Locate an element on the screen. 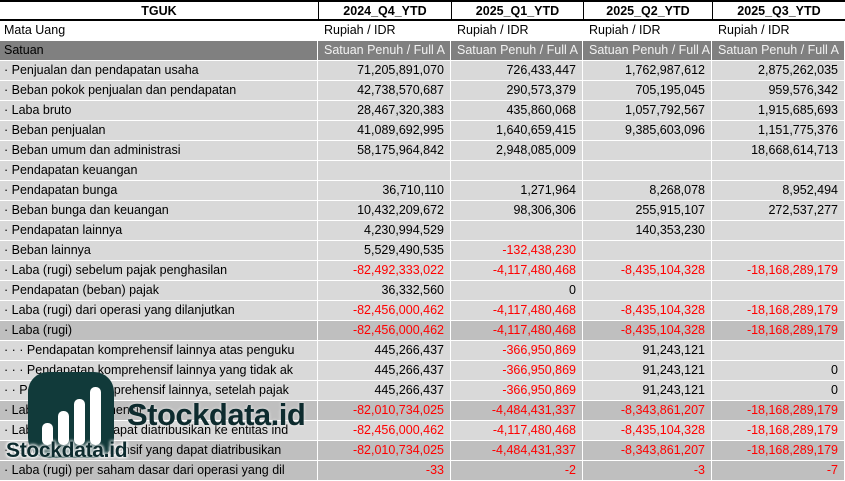  value-cell: -33 is located at coordinates (384, 470).